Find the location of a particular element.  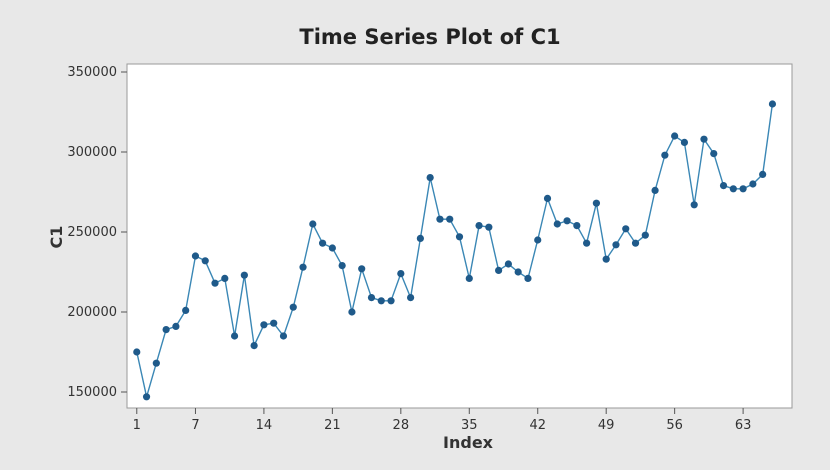

y-tick-label: 250000 is located at coordinates (92, 232).